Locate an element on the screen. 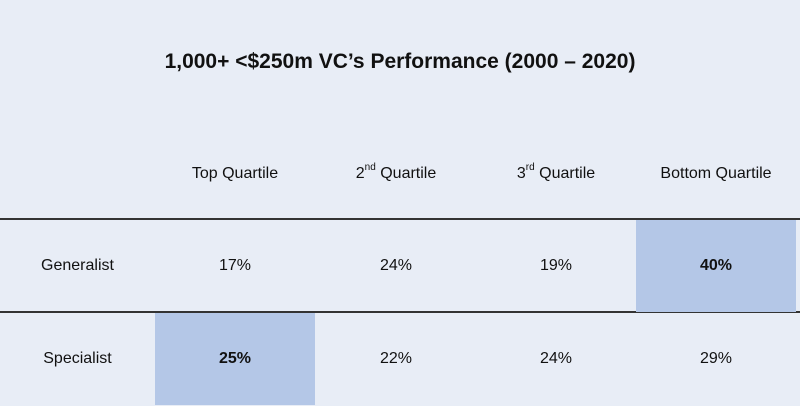  header-text: Bottom Quartile is located at coordinates (715, 174).